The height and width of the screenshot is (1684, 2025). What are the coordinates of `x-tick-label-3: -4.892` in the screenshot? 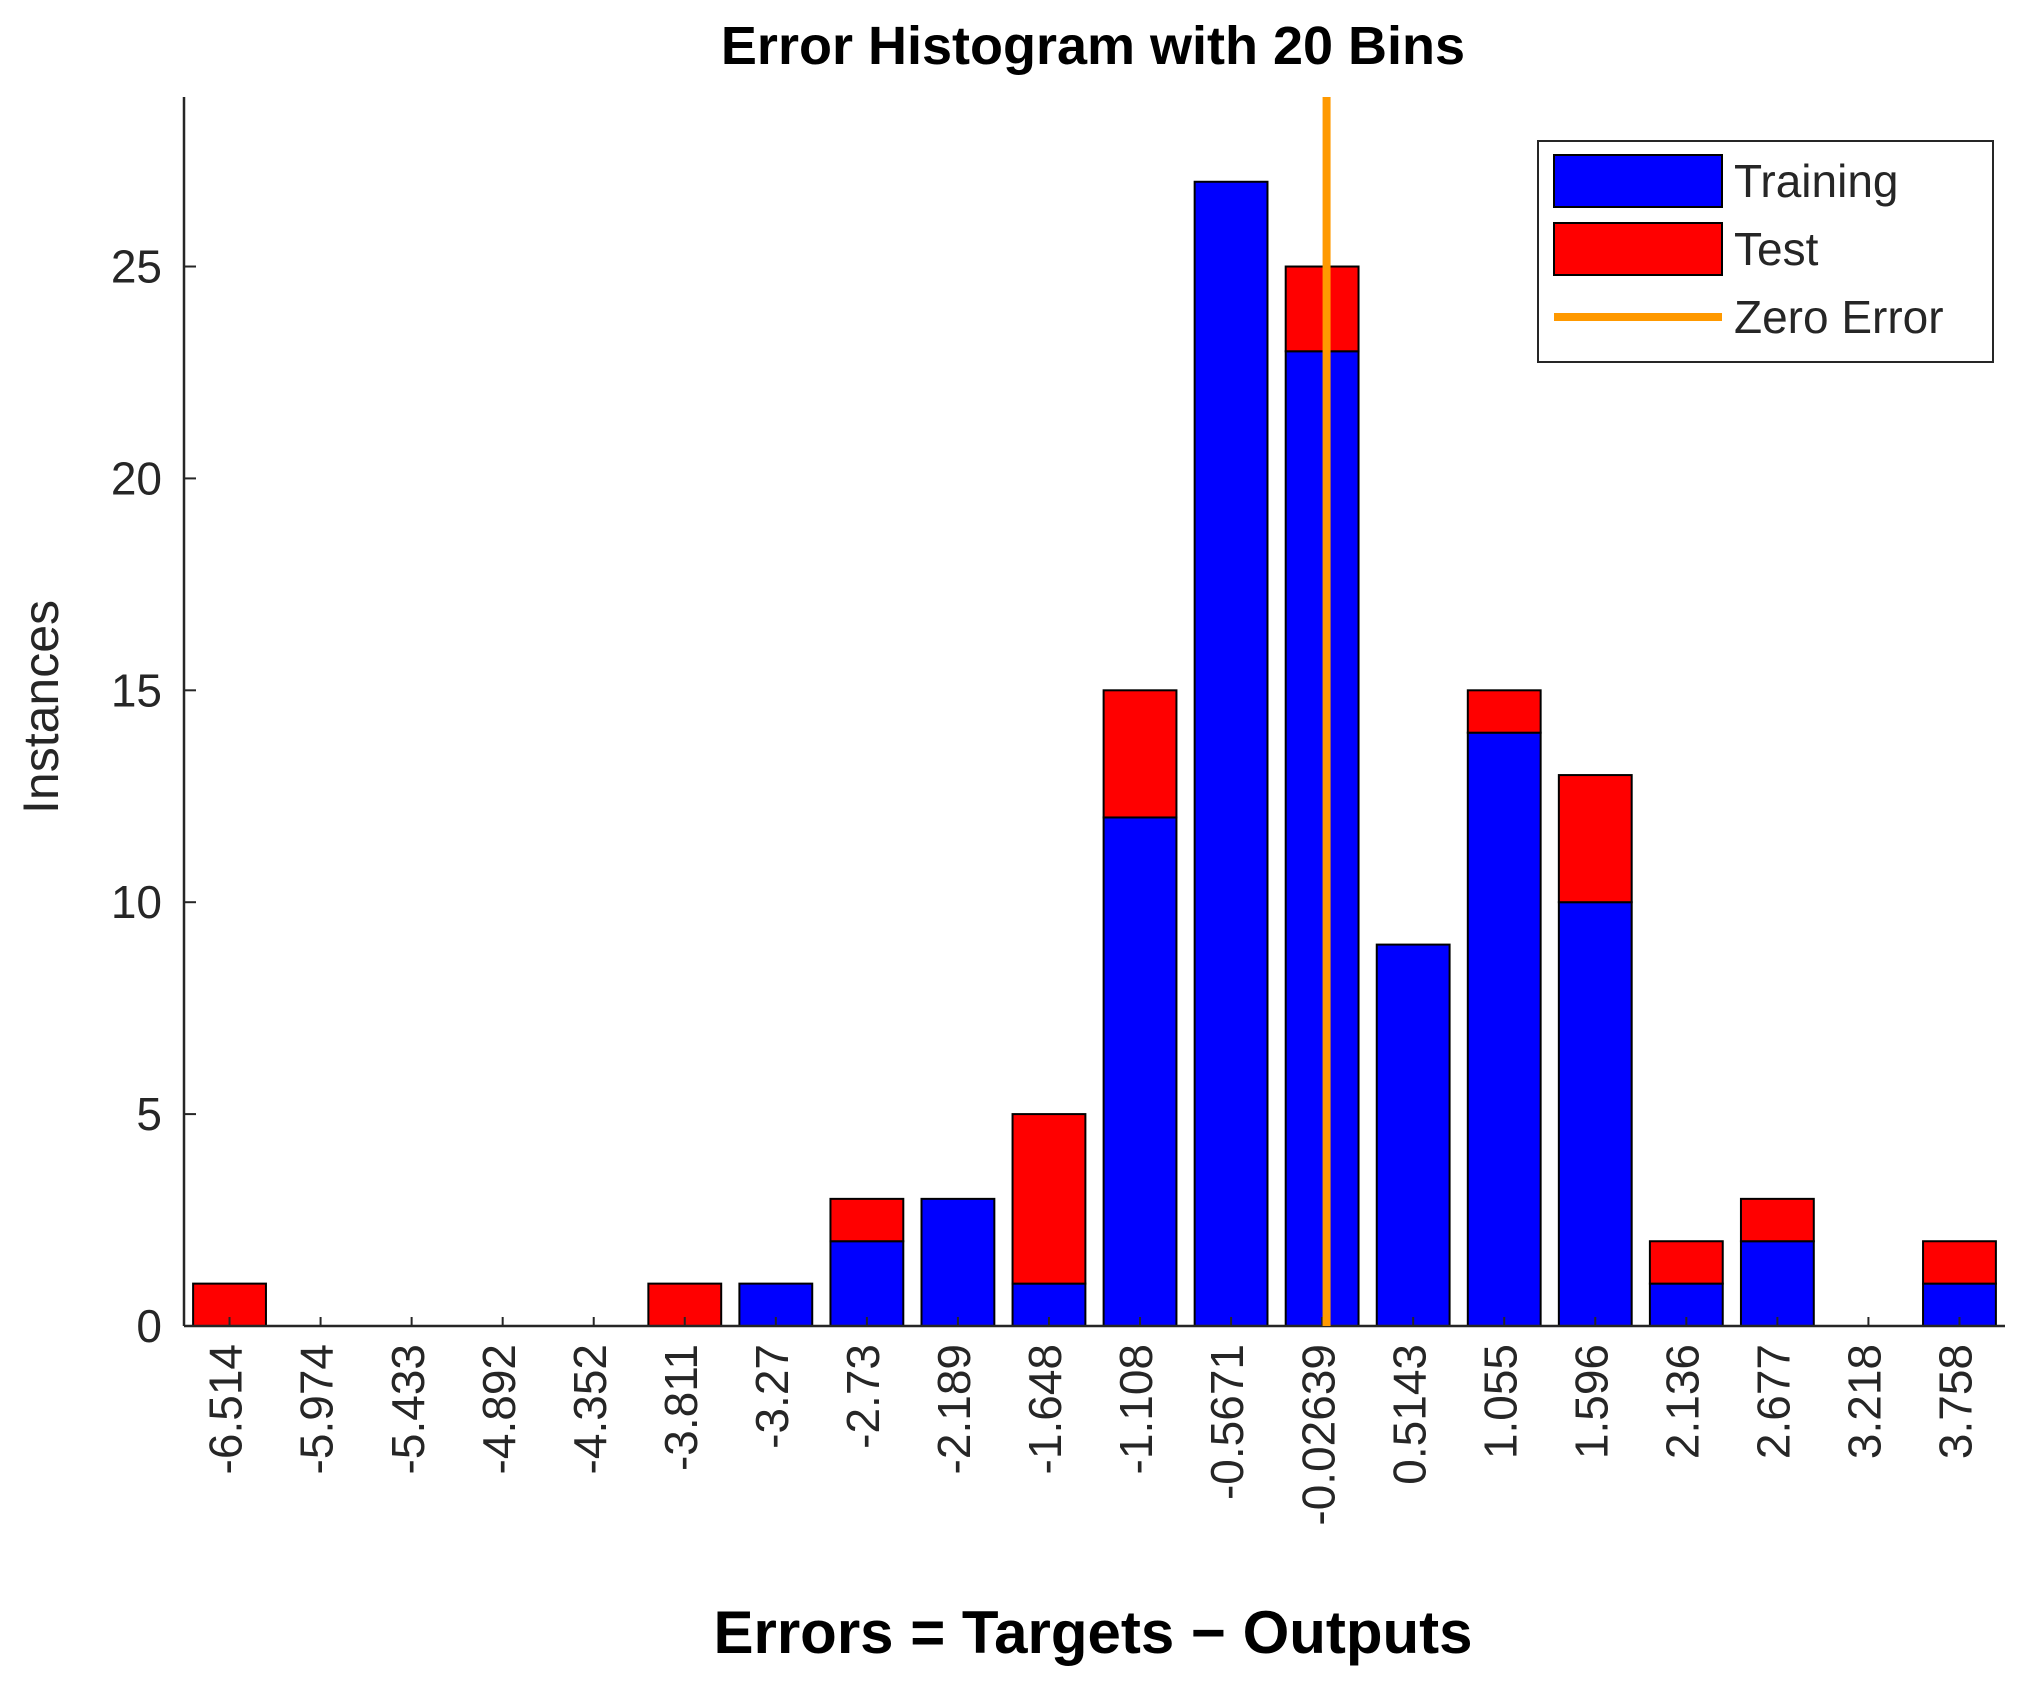 It's located at (499, 1409).